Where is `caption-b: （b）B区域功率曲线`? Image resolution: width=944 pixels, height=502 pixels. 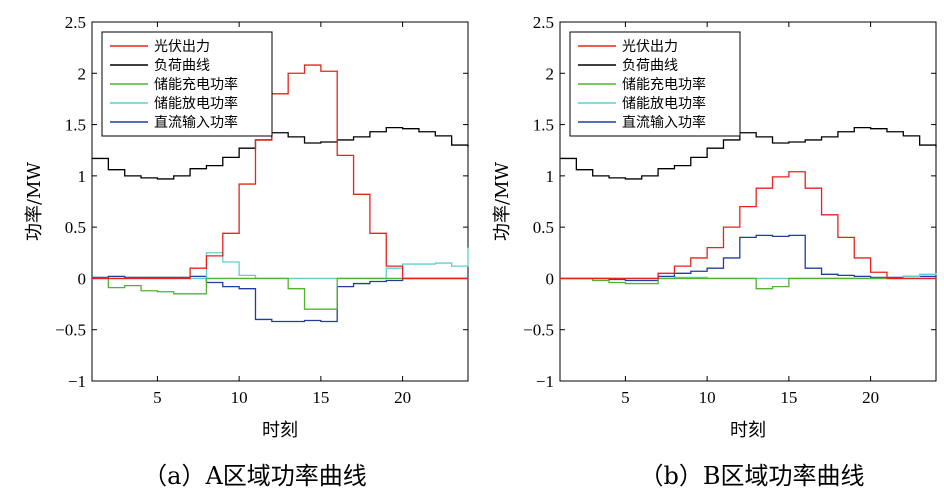 caption-b: （b）B区域功率曲线 is located at coordinates (752, 476).